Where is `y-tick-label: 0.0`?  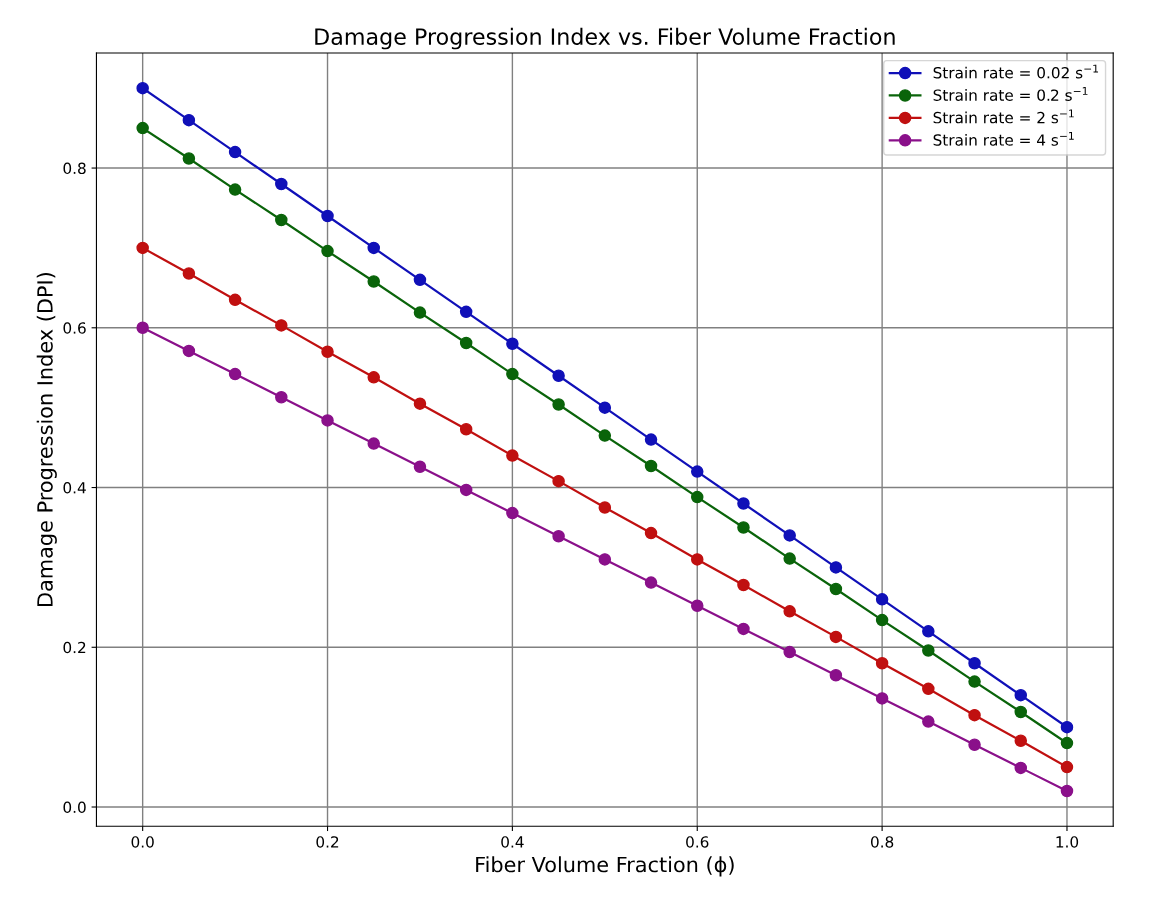 y-tick-label: 0.0 is located at coordinates (74, 807).